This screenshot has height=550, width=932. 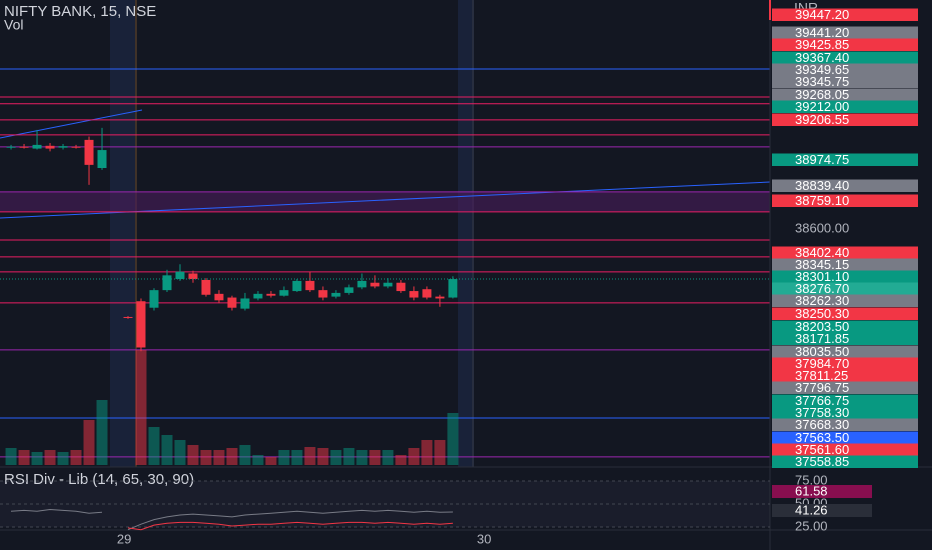 What do you see at coordinates (811, 525) in the screenshot?
I see `rsi-tick-label: 25.00` at bounding box center [811, 525].